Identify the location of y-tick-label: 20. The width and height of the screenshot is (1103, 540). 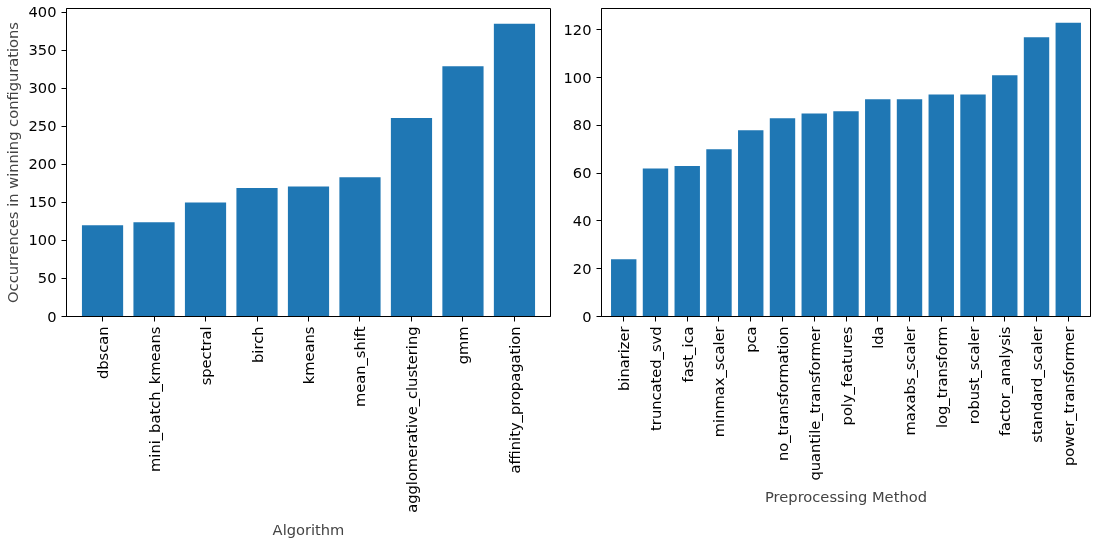
(582, 268).